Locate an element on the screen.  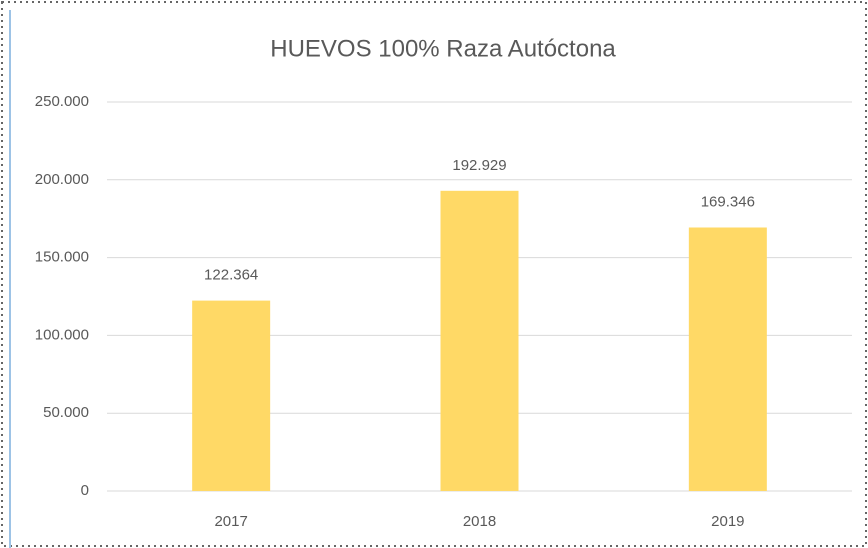
data-label: 169.346 is located at coordinates (728, 201).